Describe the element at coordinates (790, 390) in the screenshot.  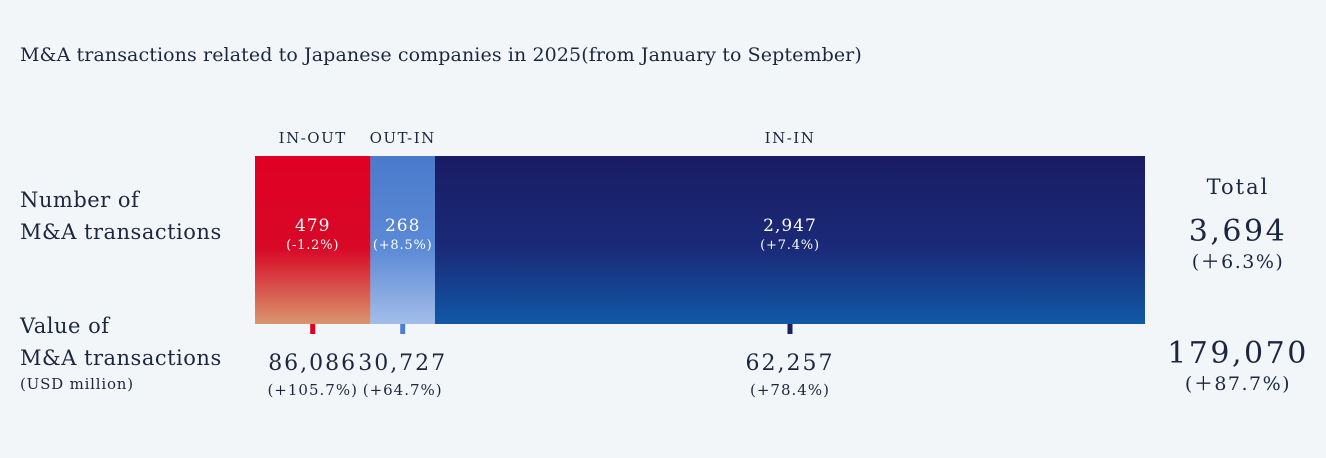
I see `value-change-in-in: (+78.4%)` at that location.